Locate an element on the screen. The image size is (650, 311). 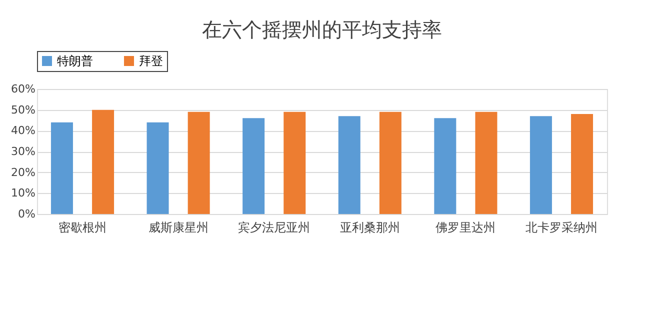
legend-label: 拜登 is located at coordinates (151, 61).